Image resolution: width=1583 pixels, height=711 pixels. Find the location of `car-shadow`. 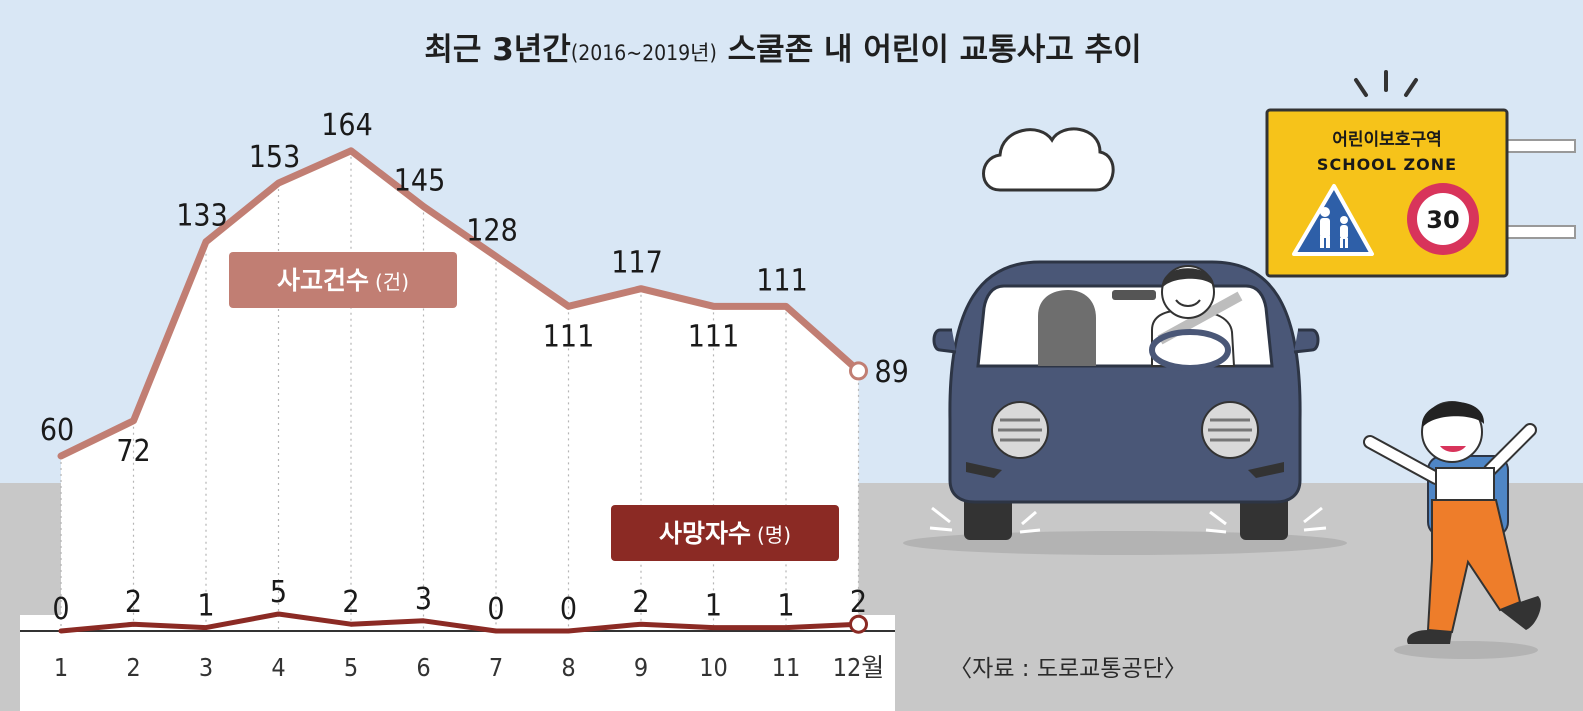

car-shadow is located at coordinates (1125, 543).